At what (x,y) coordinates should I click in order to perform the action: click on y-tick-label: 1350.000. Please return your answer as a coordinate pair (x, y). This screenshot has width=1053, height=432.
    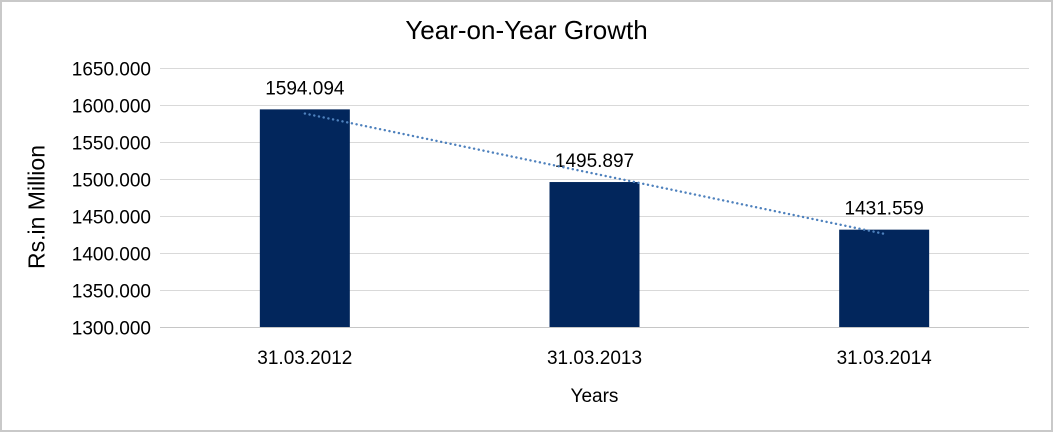
    Looking at the image, I should click on (111, 292).